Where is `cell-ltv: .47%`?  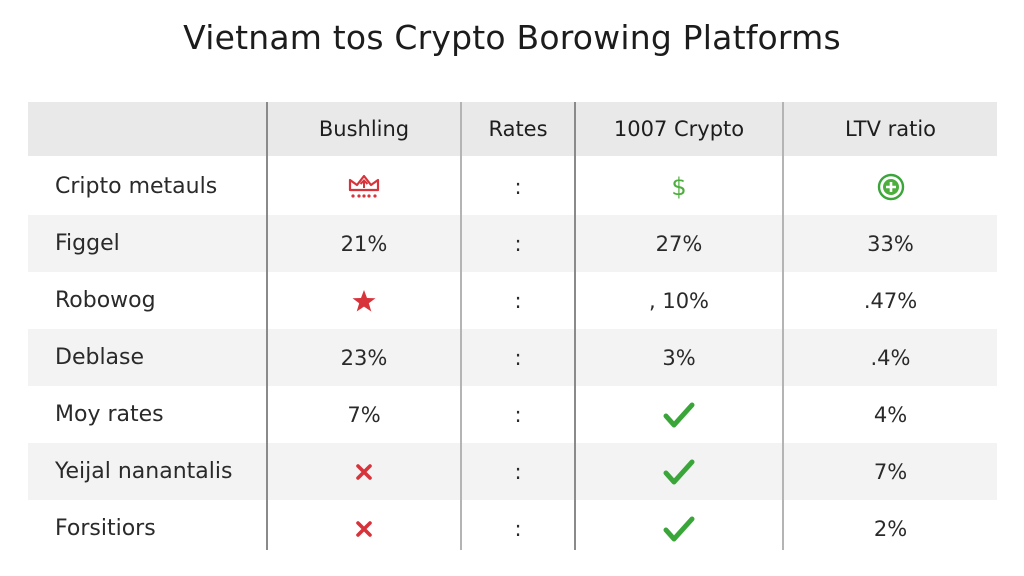
cell-ltv: .47% is located at coordinates (890, 300).